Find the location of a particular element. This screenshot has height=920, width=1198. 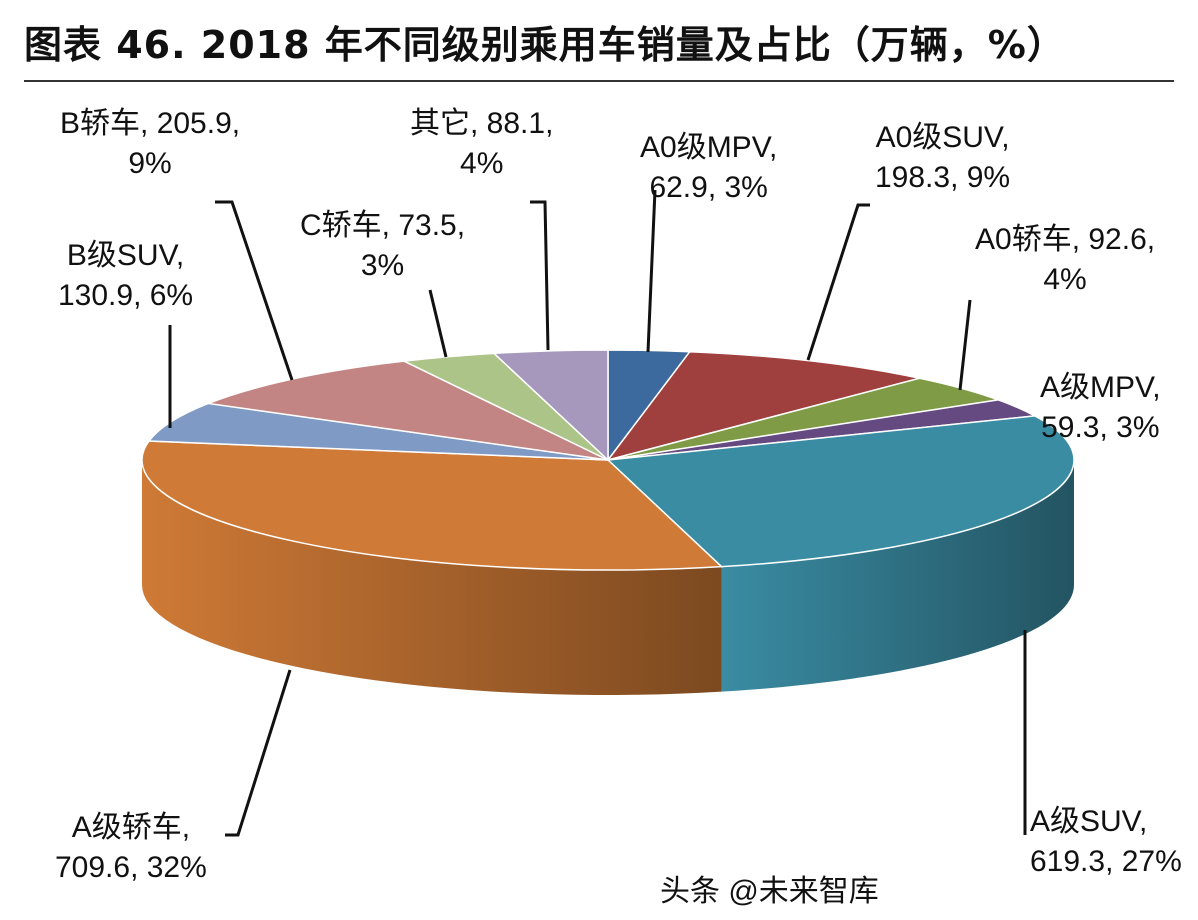

leader-line-other is located at coordinates (540, 275).